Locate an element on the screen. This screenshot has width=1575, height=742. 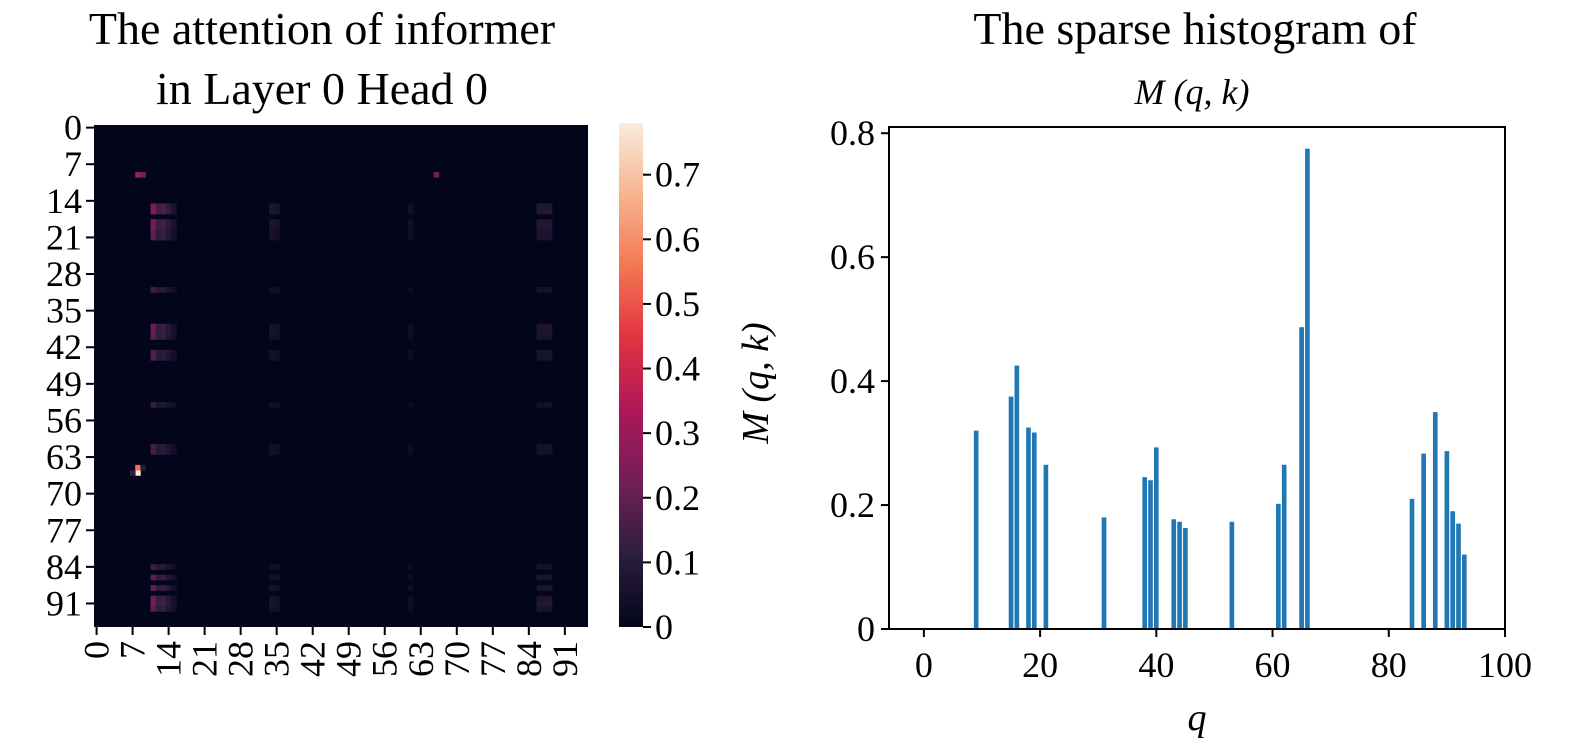
heatmap-y-tick-label: 35 is located at coordinates (64, 311).